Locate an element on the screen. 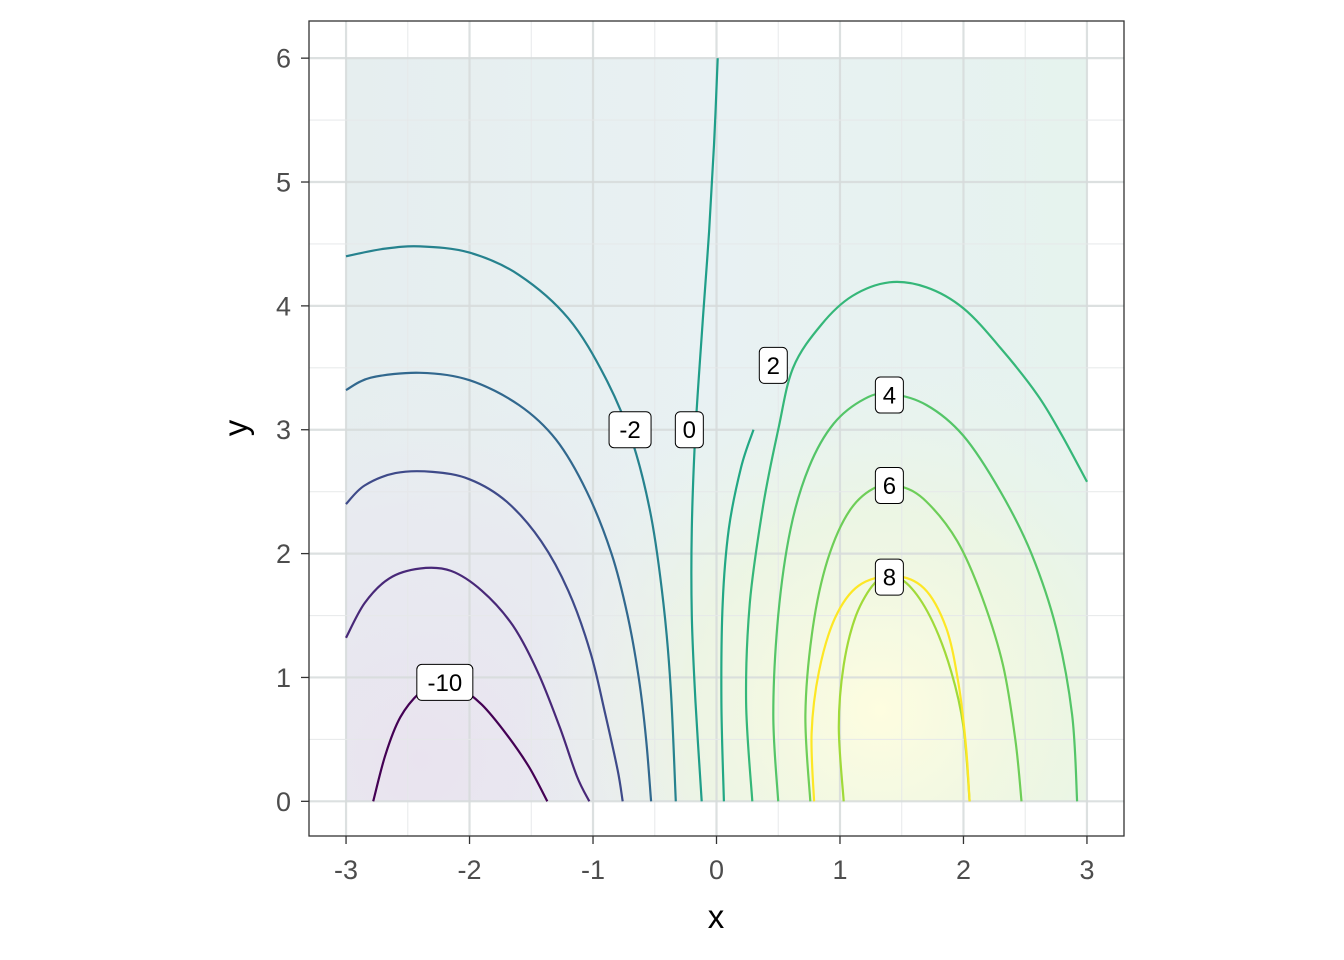 This screenshot has height=960, width=1344. x-axis-title: x is located at coordinates (716, 916).